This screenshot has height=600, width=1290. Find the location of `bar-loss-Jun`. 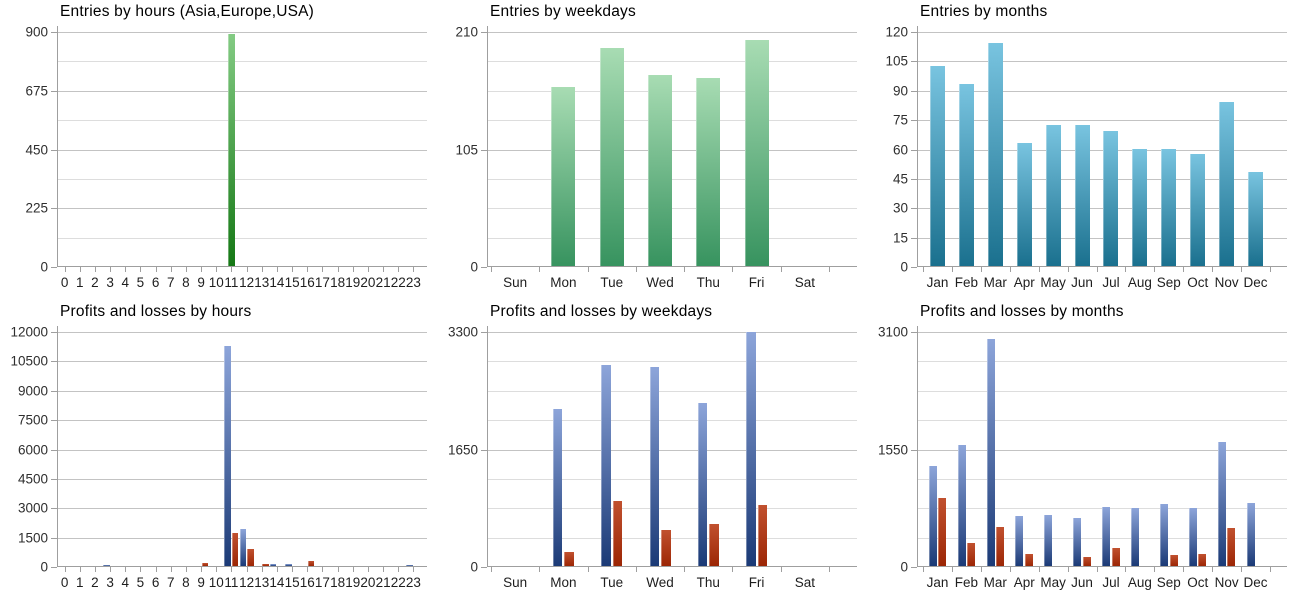

bar-loss-Jun is located at coordinates (1086, 561).